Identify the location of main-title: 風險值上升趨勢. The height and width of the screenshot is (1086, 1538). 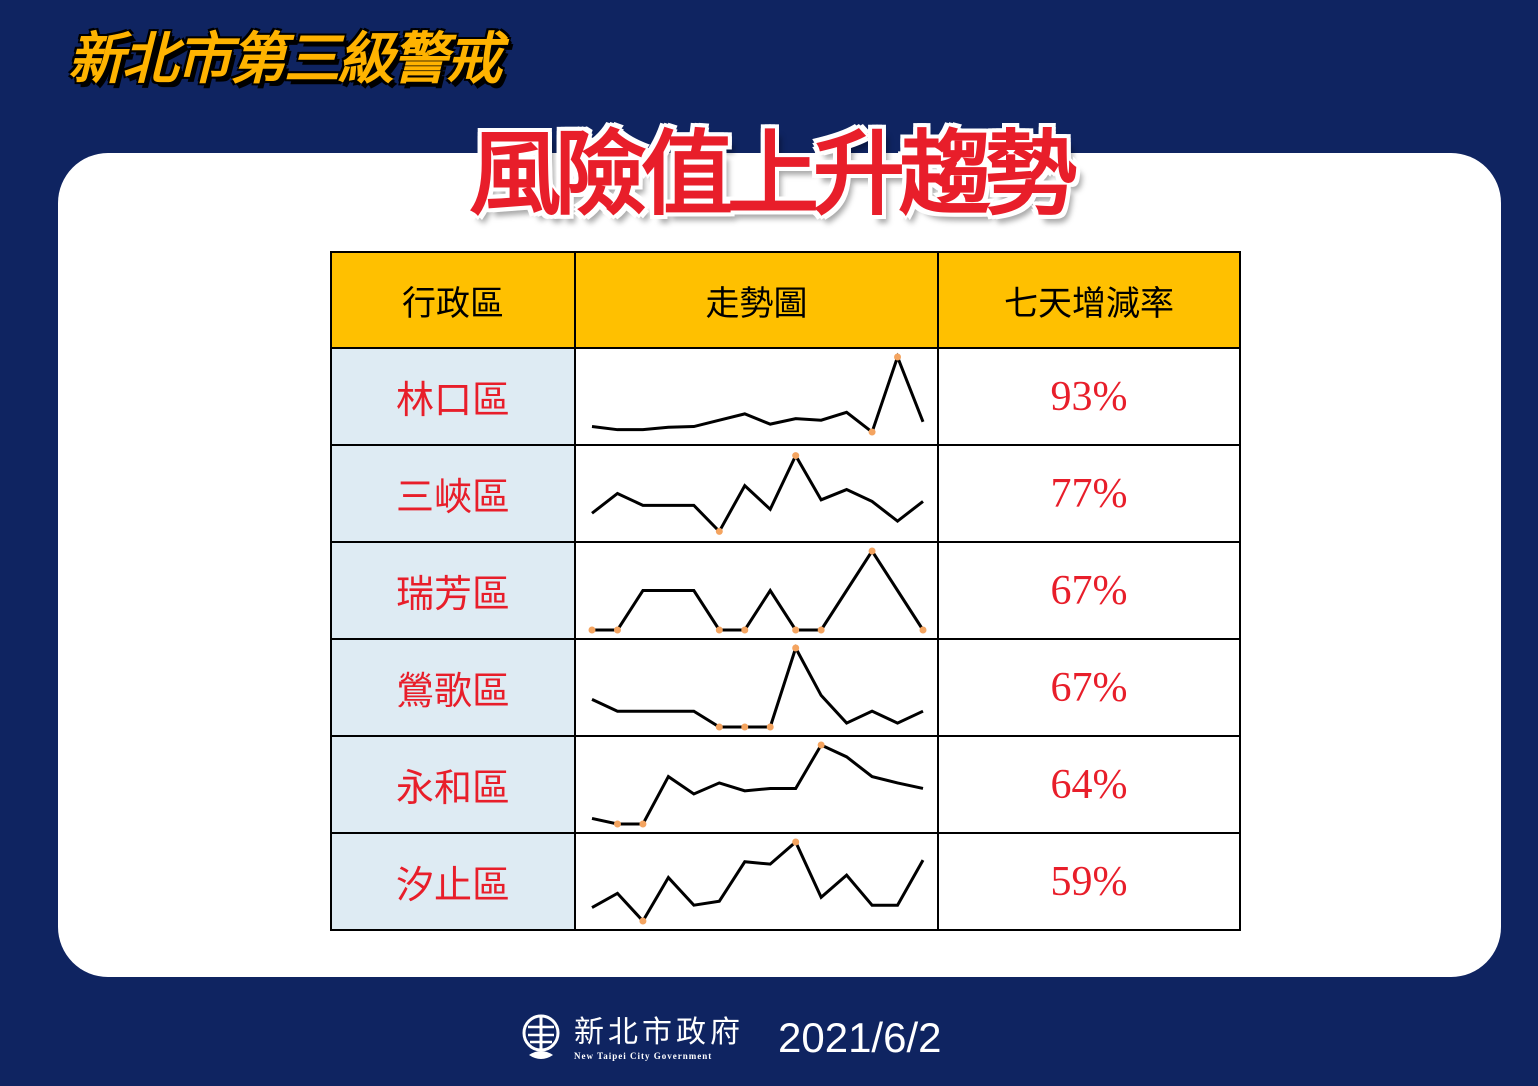
(772, 174).